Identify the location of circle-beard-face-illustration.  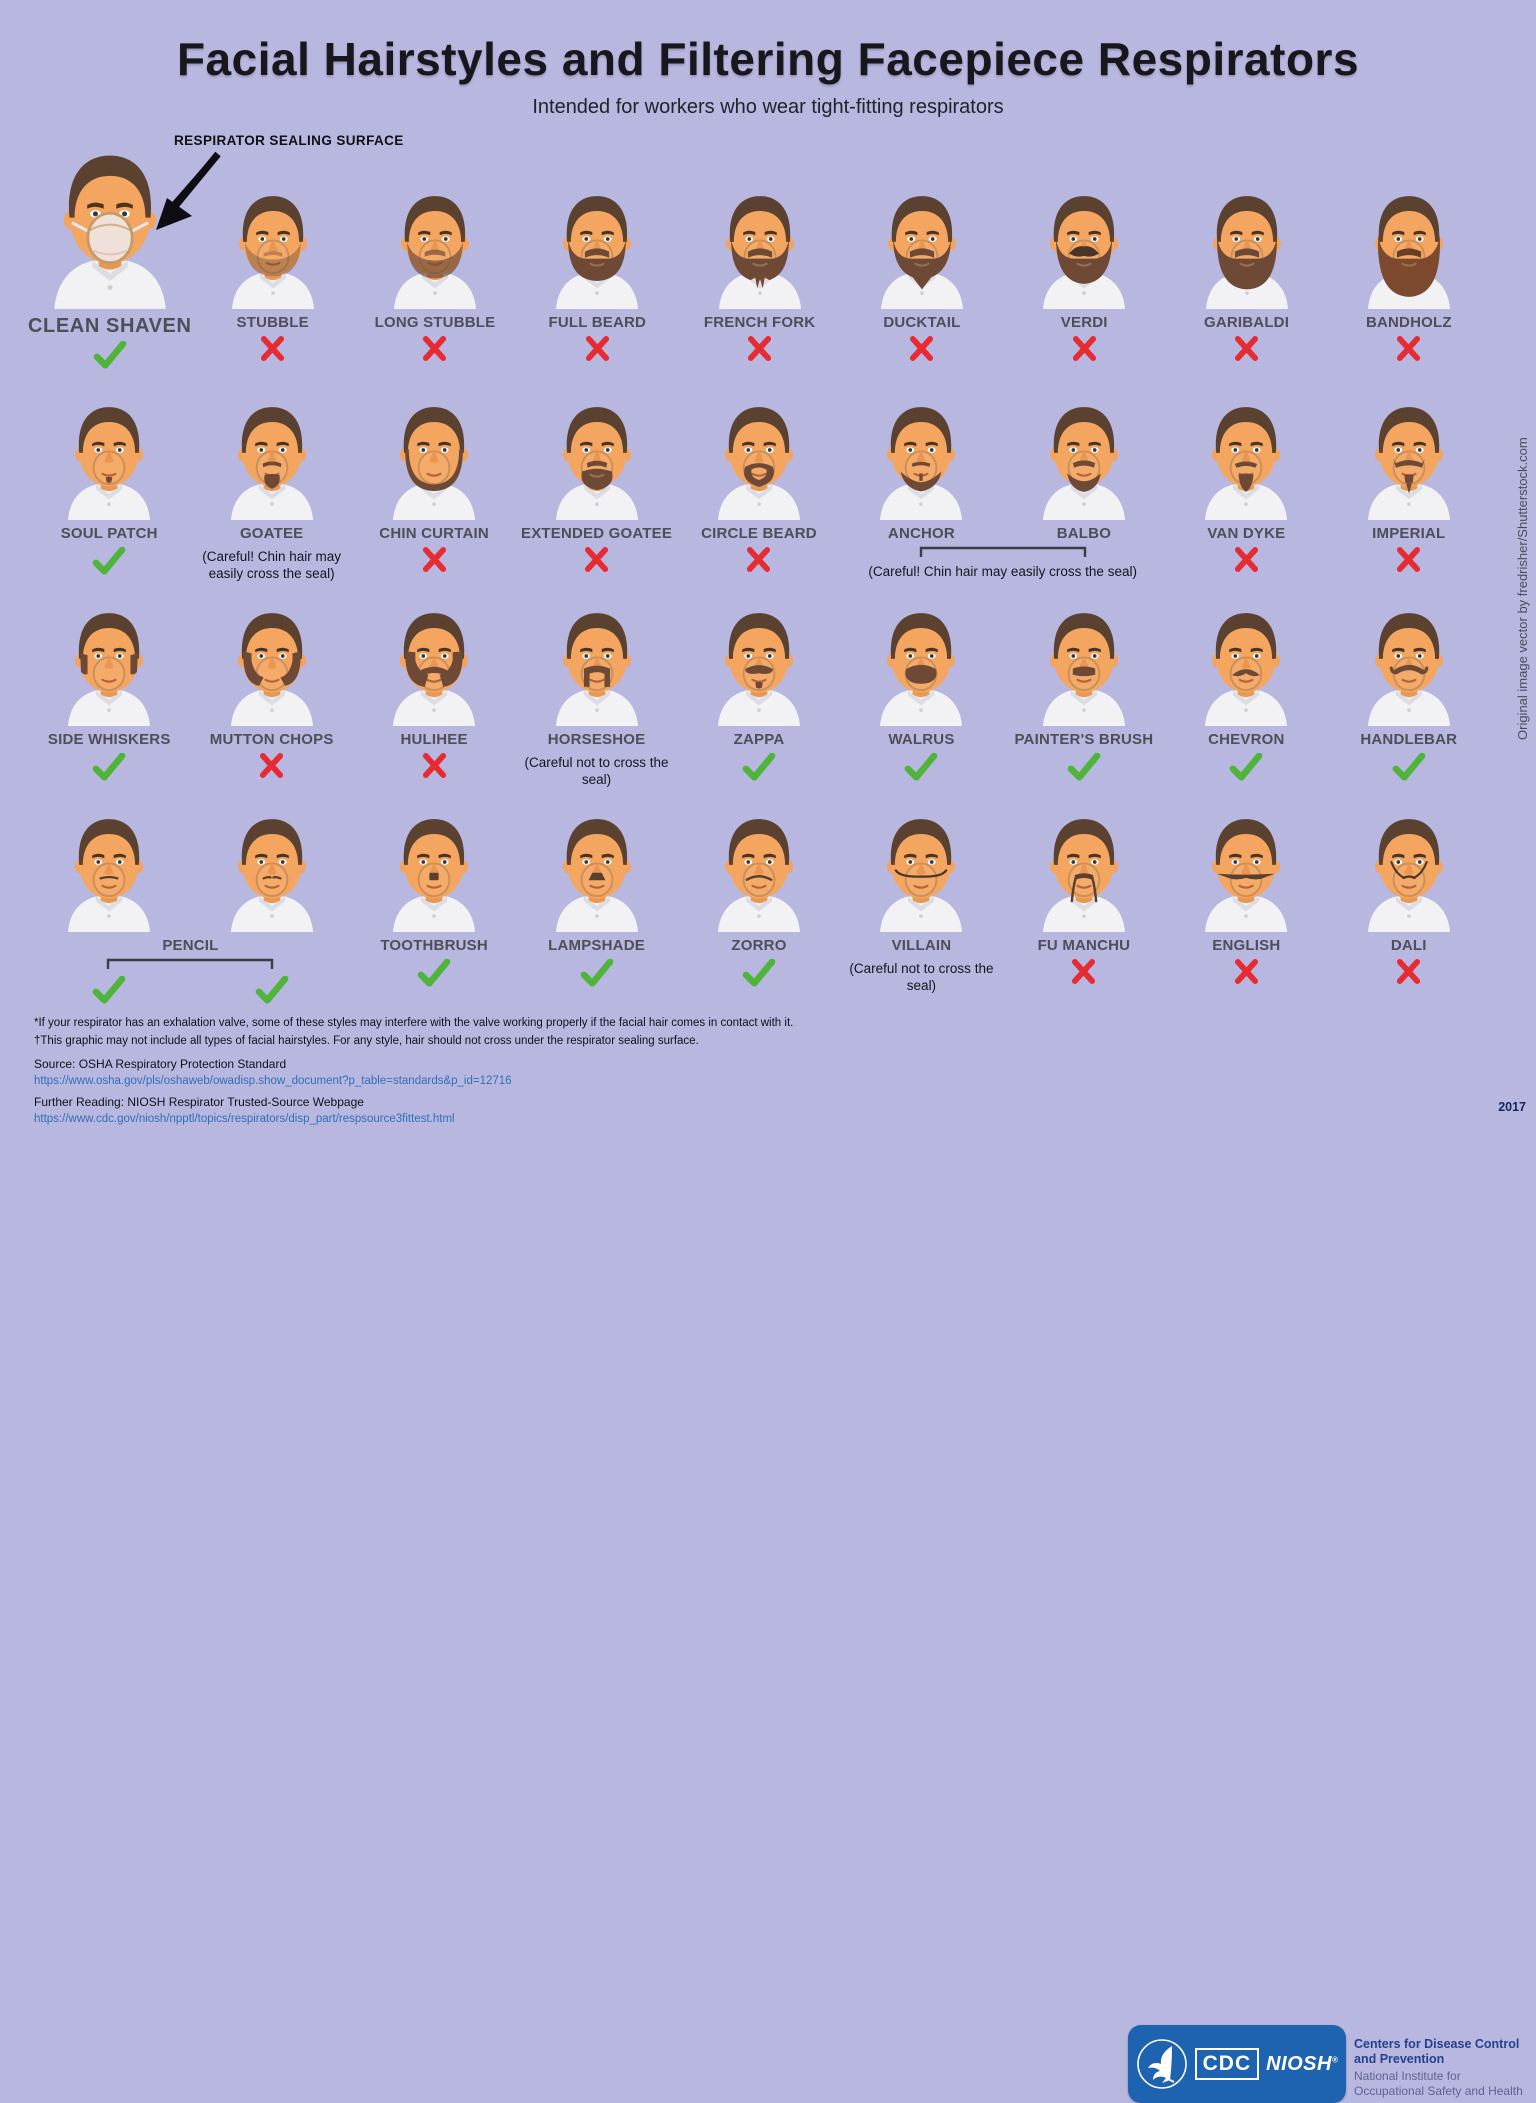
(759, 452).